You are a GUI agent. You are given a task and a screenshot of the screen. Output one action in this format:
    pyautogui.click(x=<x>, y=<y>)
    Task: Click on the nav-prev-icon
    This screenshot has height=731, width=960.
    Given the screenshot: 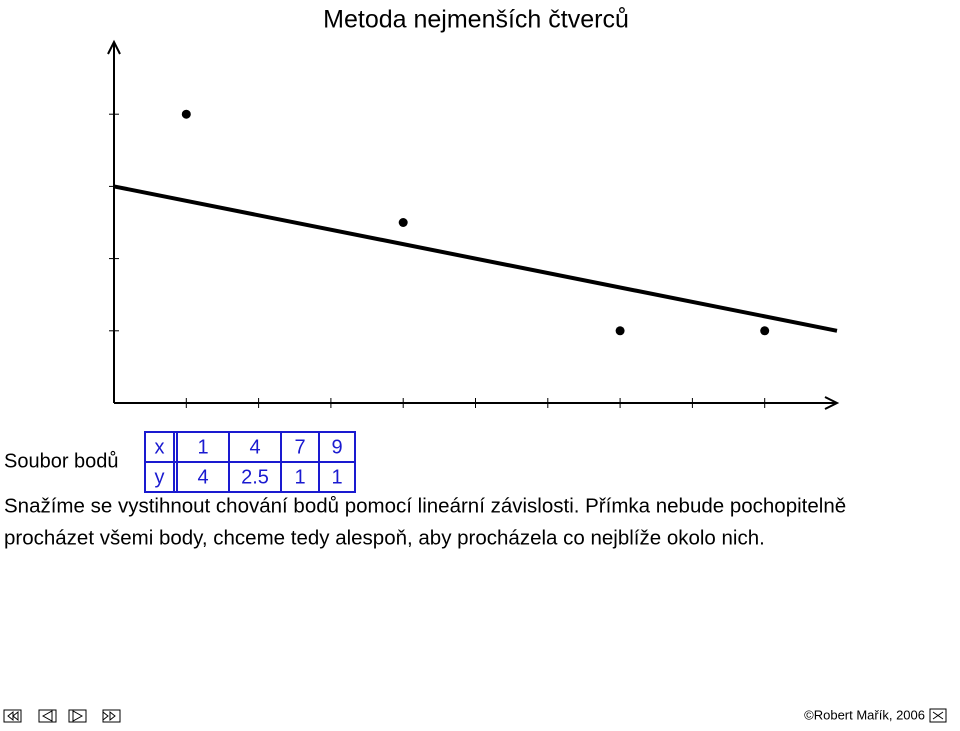 What is the action you would take?
    pyautogui.click(x=47, y=716)
    